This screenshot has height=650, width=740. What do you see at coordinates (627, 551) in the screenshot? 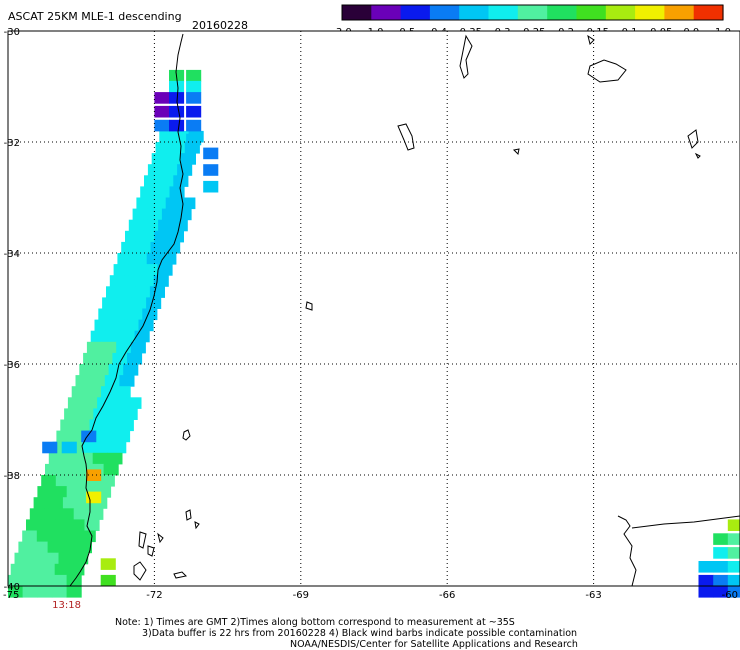
I see `atlantic-coastline` at bounding box center [627, 551].